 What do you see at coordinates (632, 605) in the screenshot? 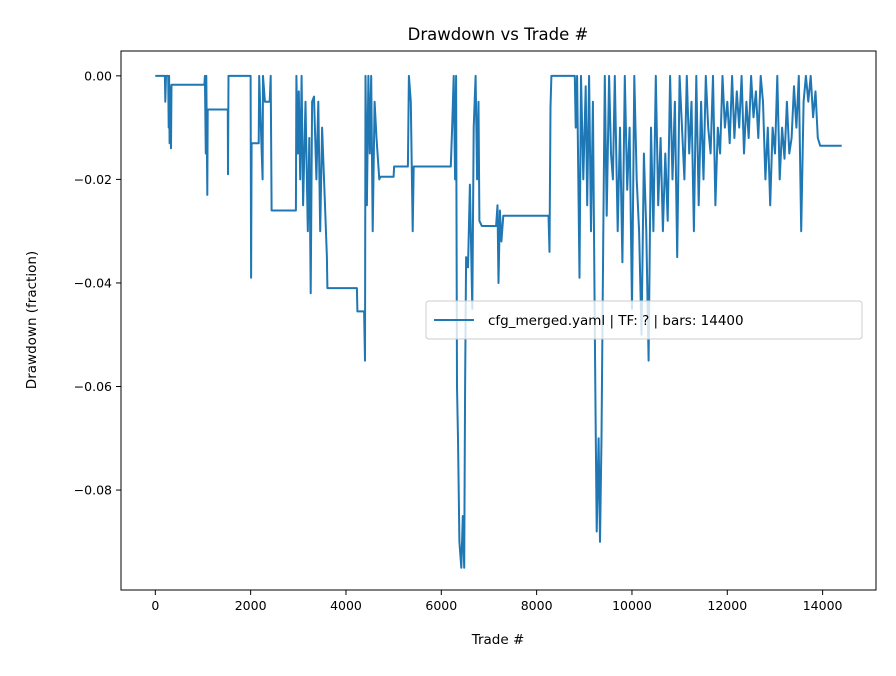
I see `x-tick-label: 10000` at bounding box center [632, 605].